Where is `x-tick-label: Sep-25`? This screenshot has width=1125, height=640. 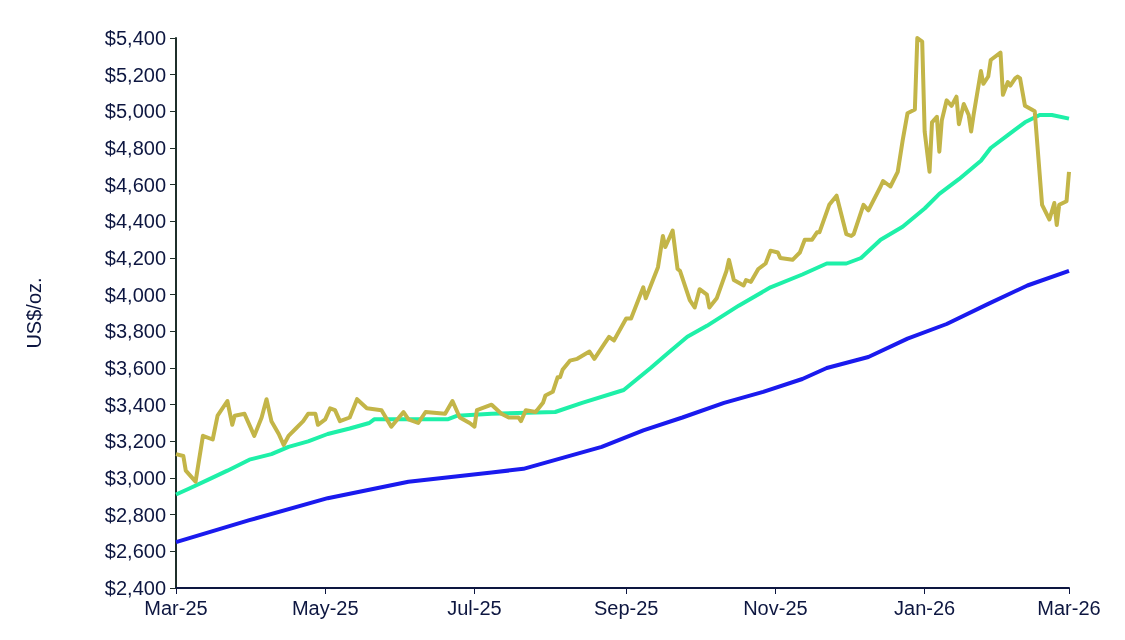 x-tick-label: Sep-25 is located at coordinates (626, 608).